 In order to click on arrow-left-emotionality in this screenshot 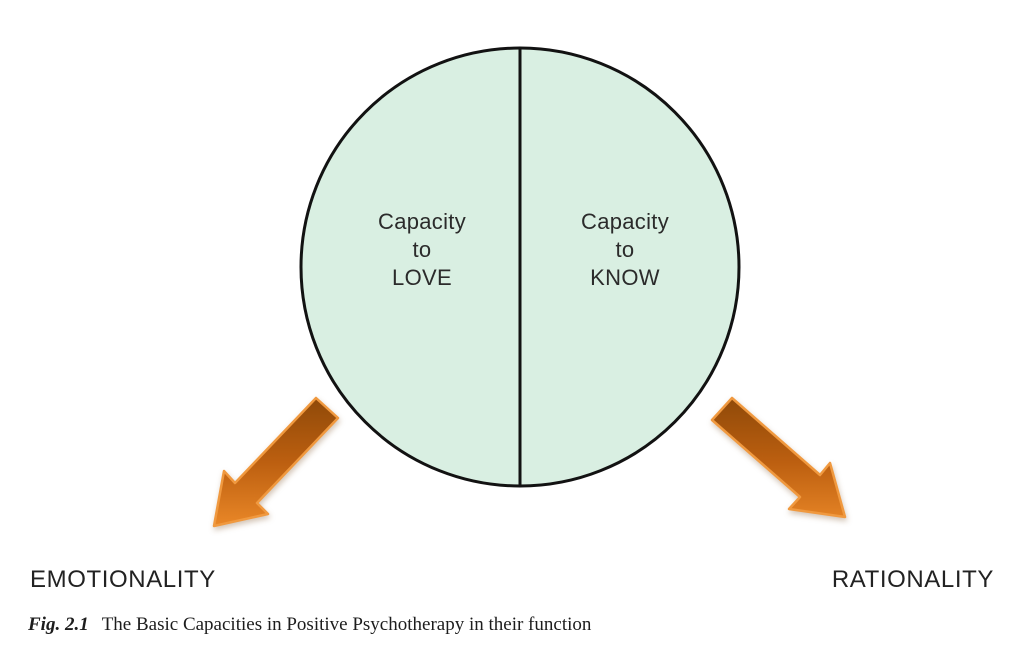, I will do `click(276, 462)`.